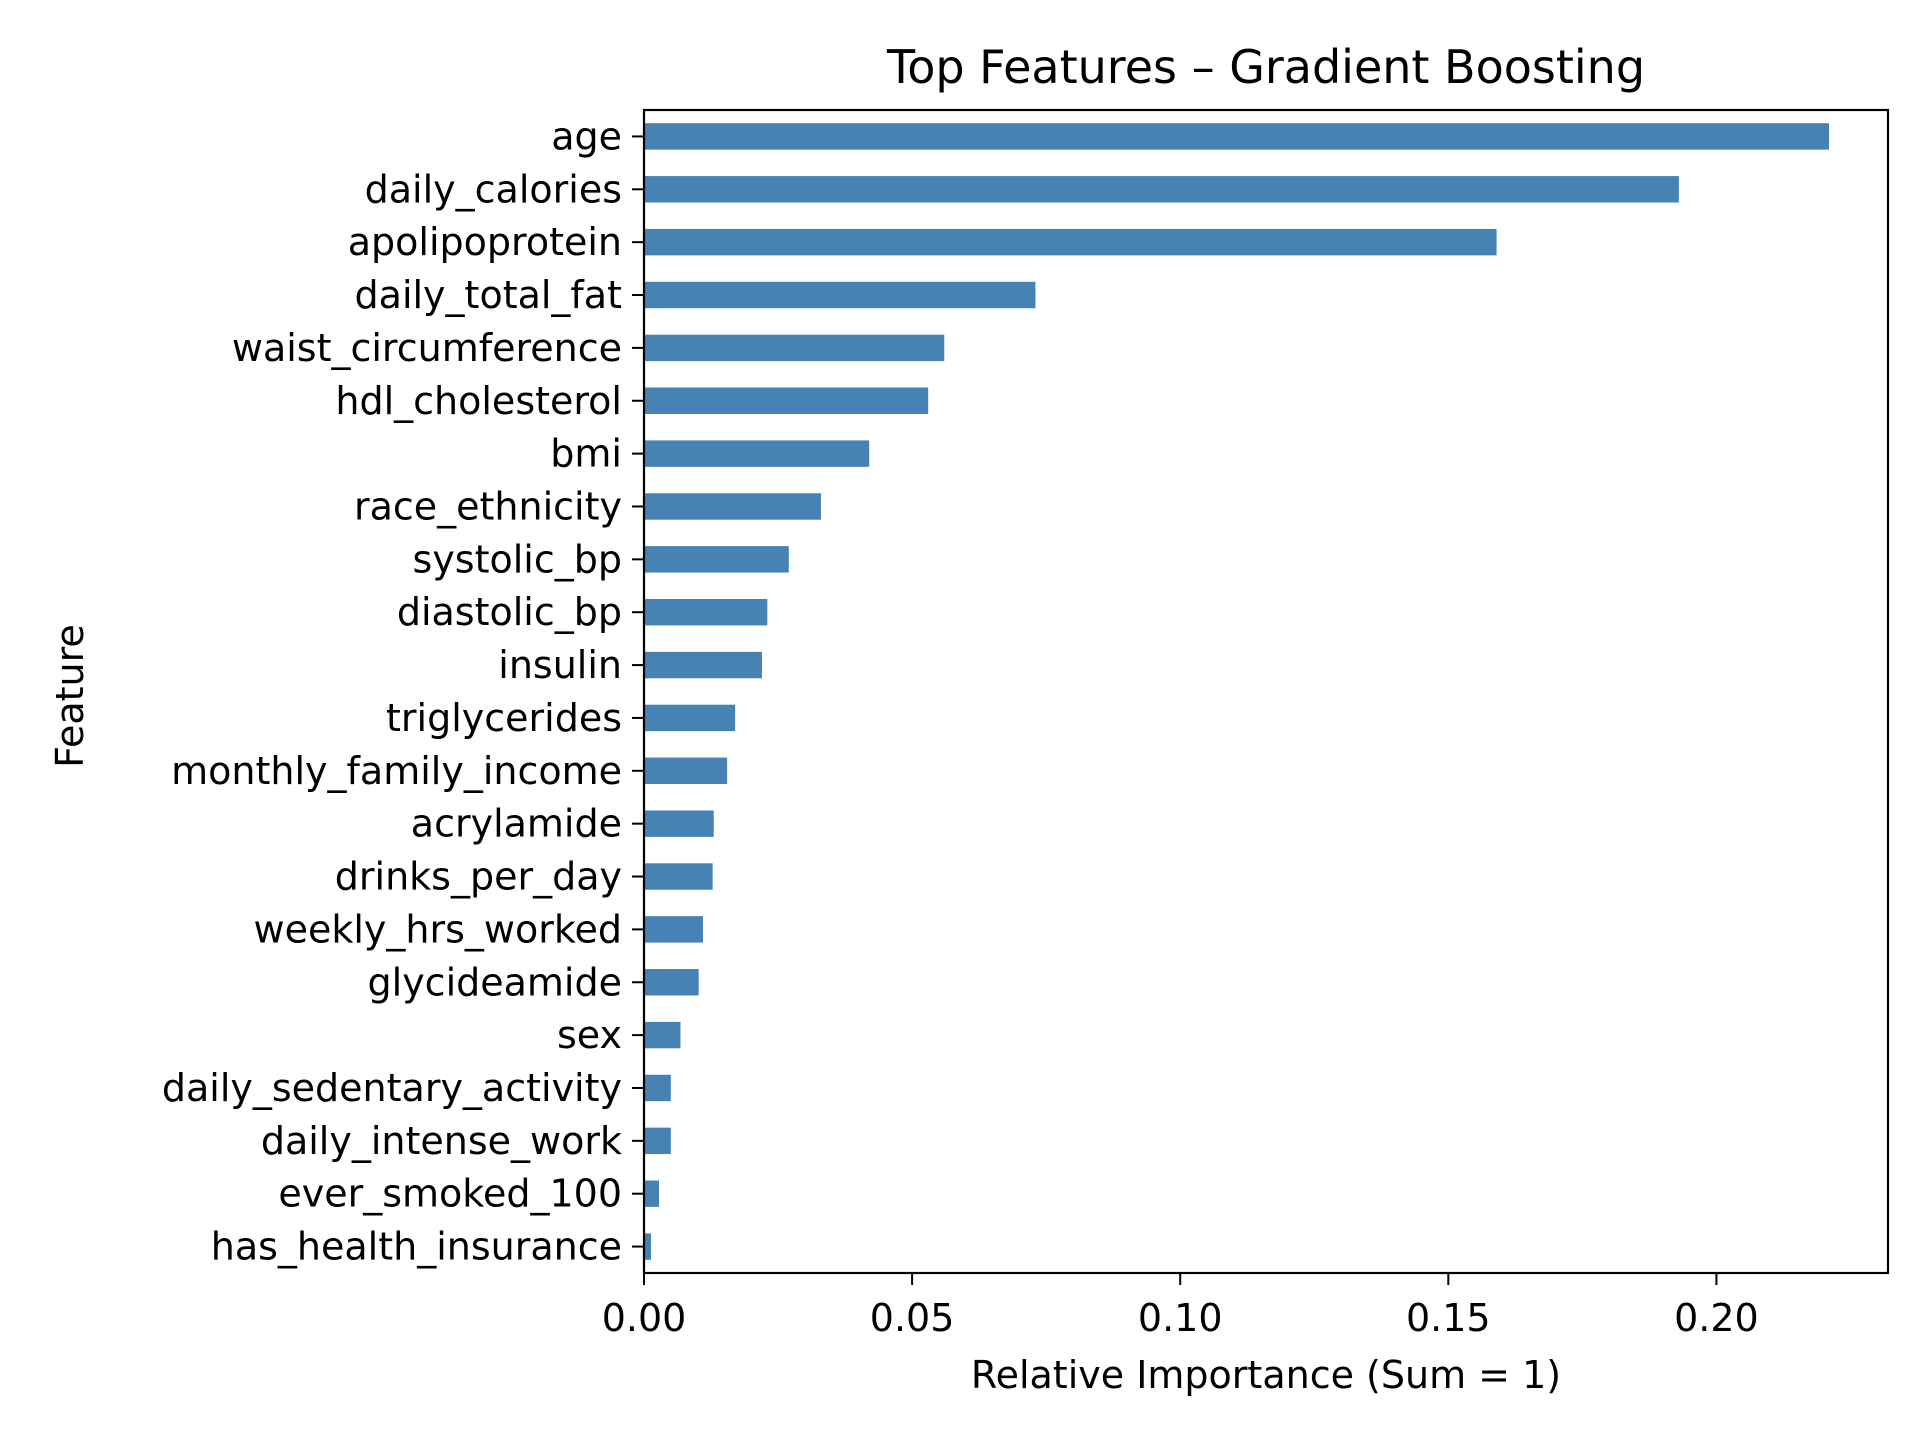  Describe the element at coordinates (647, 1246) in the screenshot. I see `bar-has_health_insurance` at that location.